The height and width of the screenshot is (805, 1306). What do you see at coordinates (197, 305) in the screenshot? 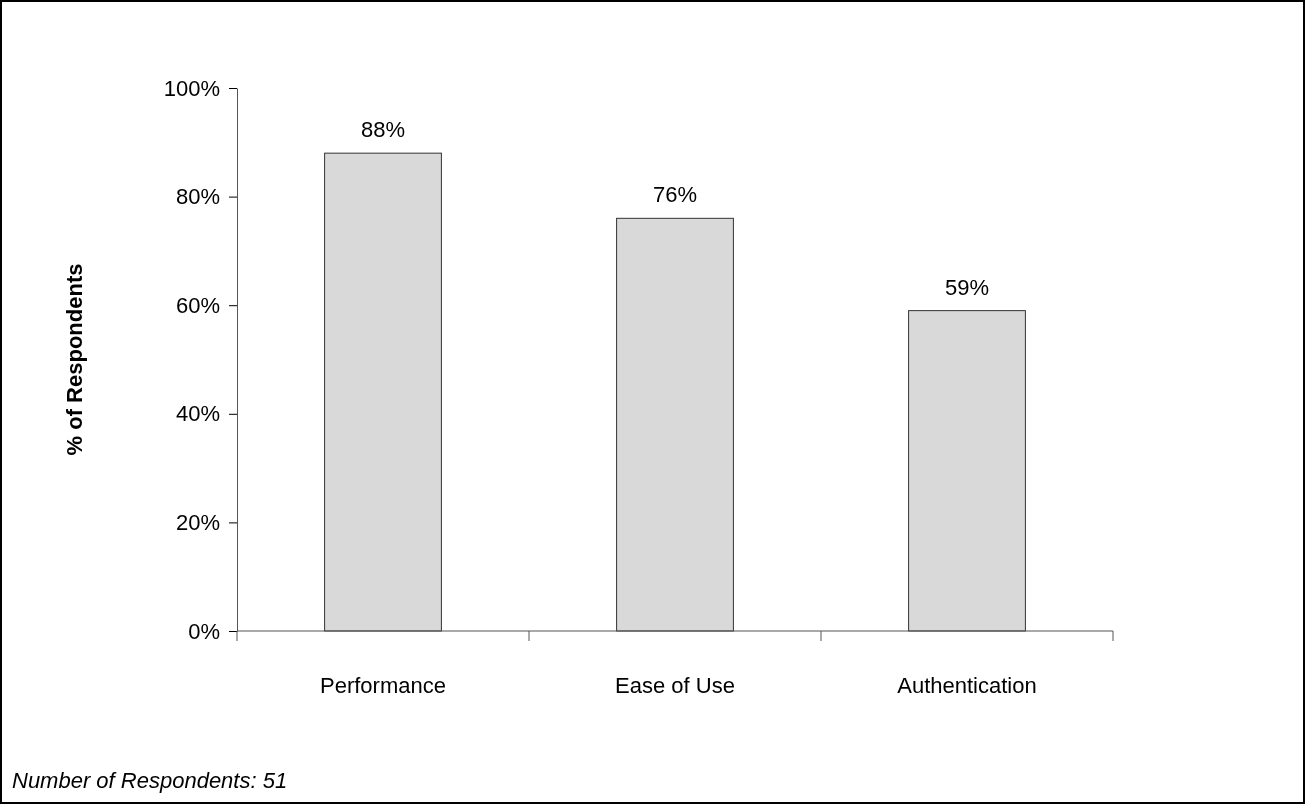
I see `y-tick-label: 60%` at bounding box center [197, 305].